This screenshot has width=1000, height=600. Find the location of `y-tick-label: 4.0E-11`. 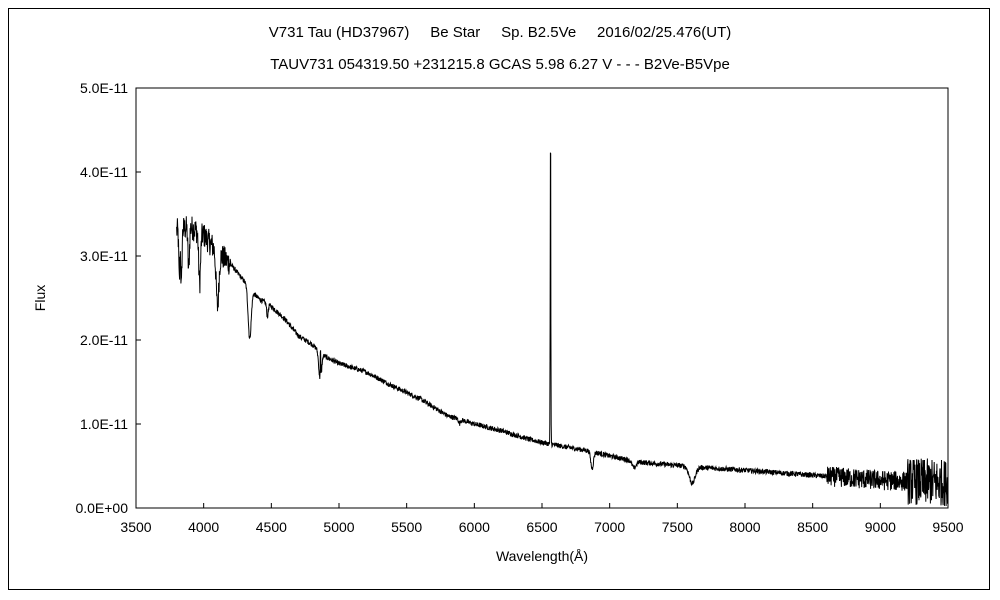

y-tick-label: 4.0E-11 is located at coordinates (104, 172).